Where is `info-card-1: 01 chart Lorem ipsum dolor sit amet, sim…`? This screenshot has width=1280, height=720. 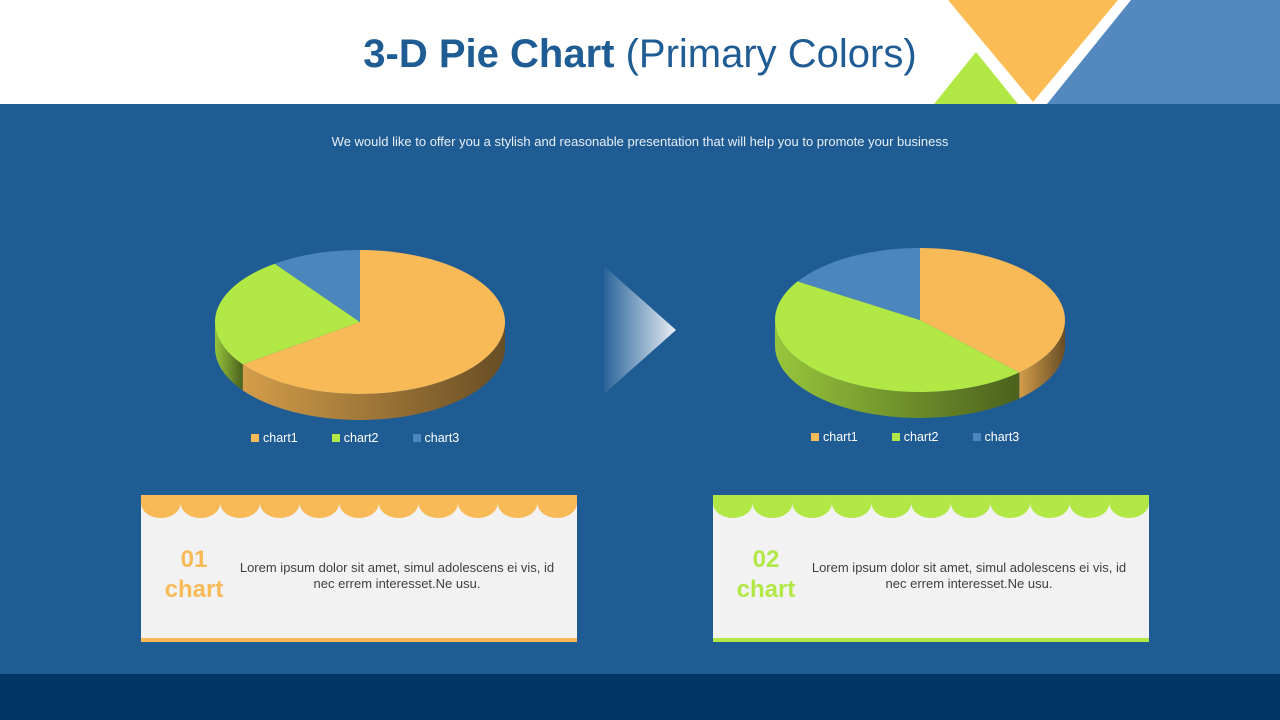 info-card-1: 01 chart Lorem ipsum dolor sit amet, sim… is located at coordinates (359, 568).